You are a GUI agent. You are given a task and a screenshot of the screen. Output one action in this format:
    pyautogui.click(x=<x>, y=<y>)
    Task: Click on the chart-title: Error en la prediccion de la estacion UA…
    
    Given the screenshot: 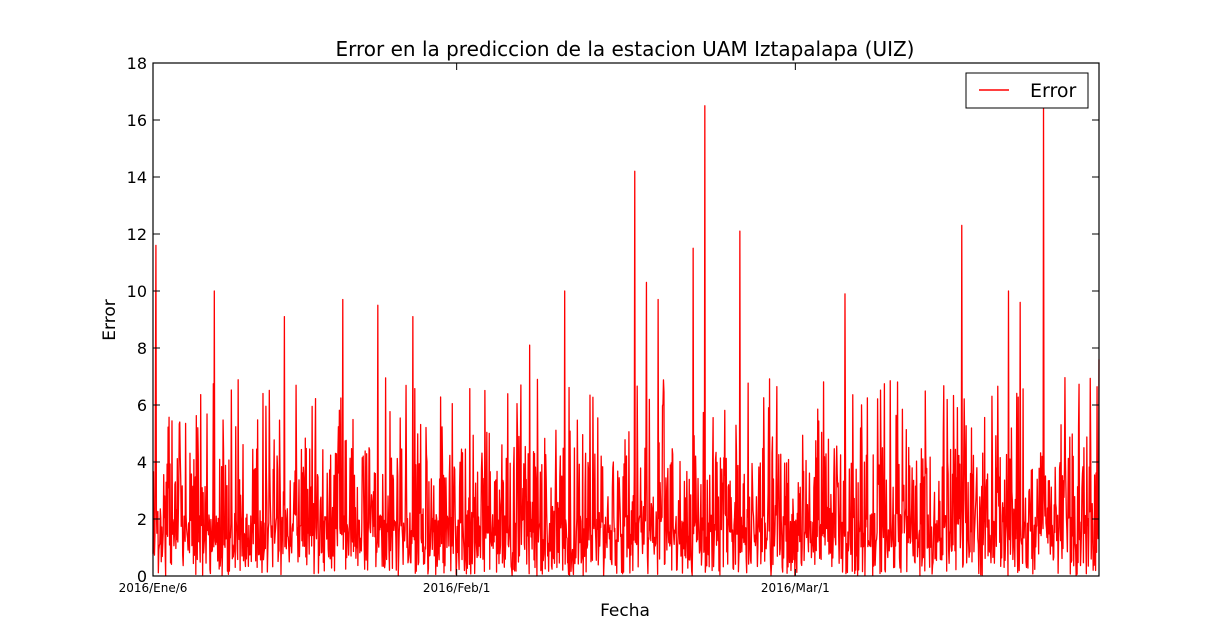 What is the action you would take?
    pyautogui.click(x=625, y=49)
    